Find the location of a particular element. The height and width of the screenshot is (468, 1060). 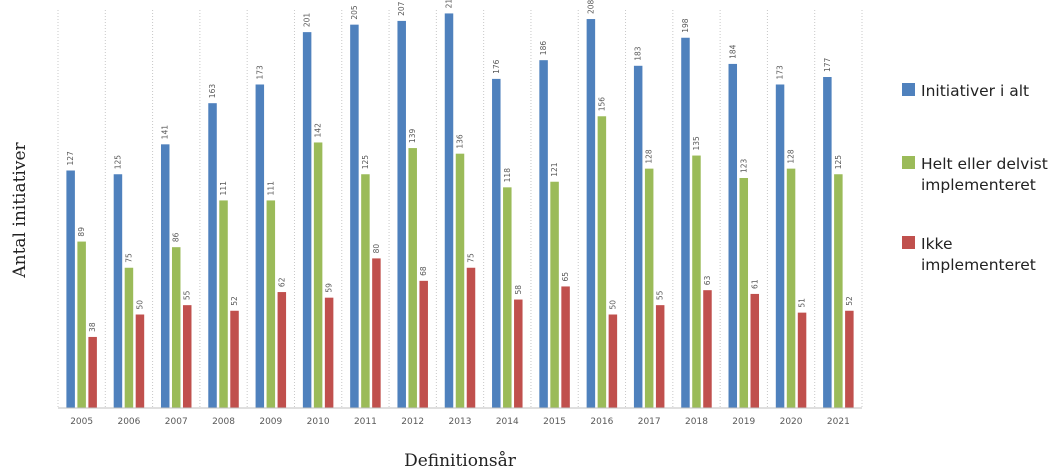

x-tick-label: 2014 is located at coordinates (507, 422).